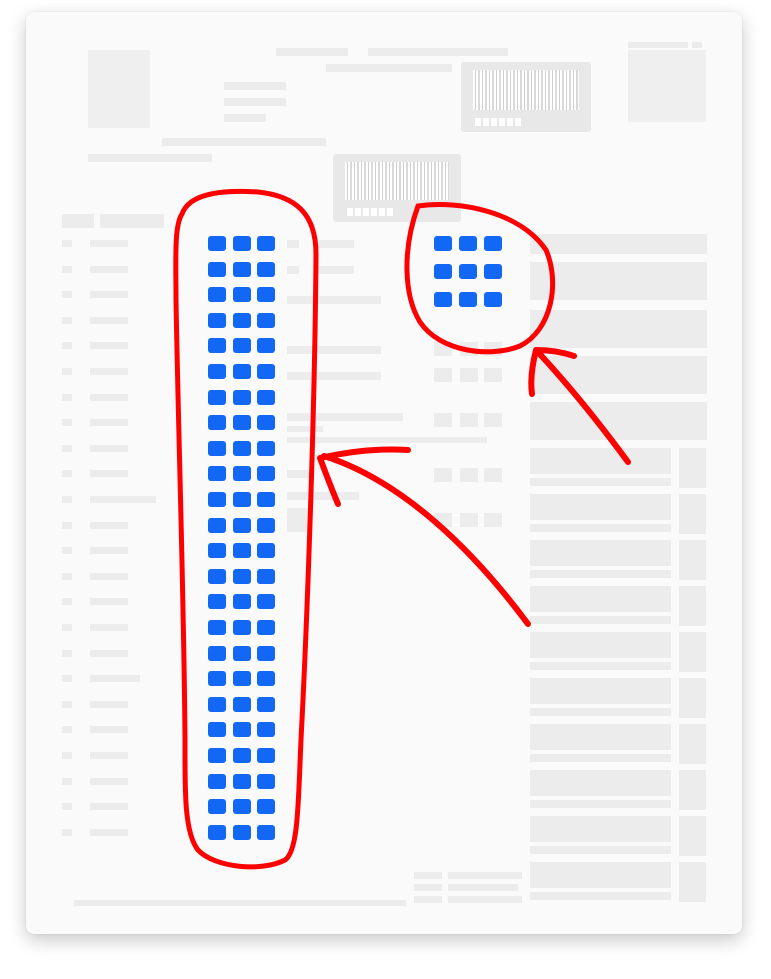 The image size is (771, 979). Describe the element at coordinates (667, 86) in the screenshot. I see `stamp-placeholder` at that location.